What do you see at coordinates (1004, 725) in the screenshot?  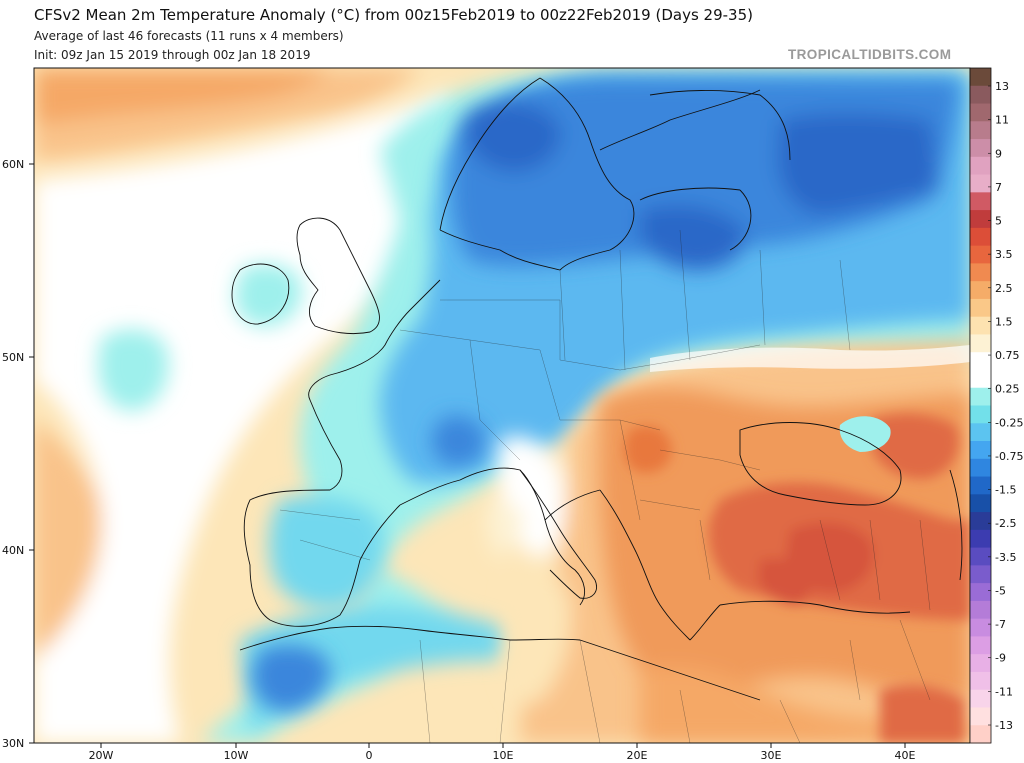 I see `colorbar-label: -13` at bounding box center [1004, 725].